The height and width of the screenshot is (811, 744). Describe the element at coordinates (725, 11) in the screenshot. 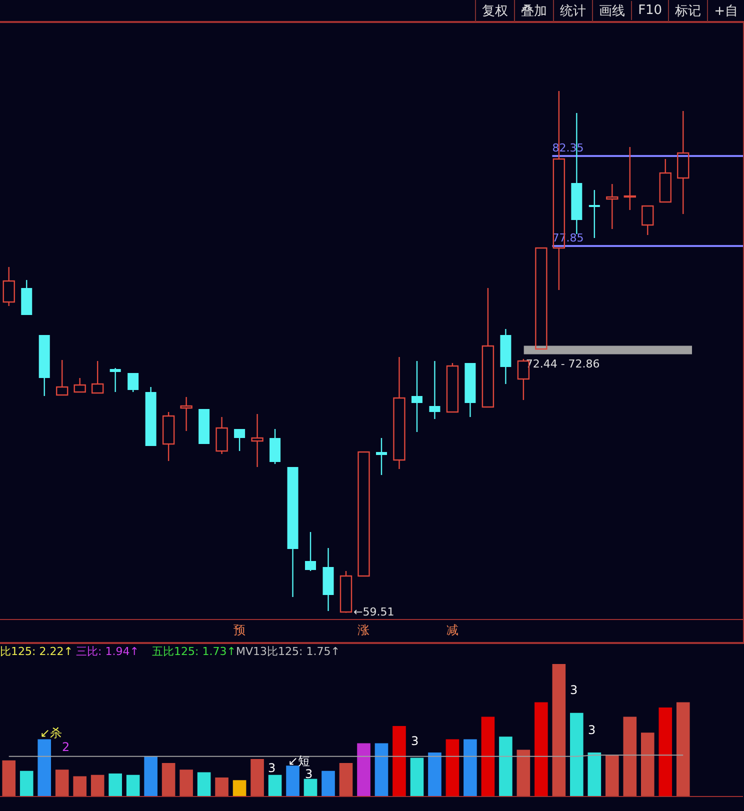

I see `text: +自` at that location.